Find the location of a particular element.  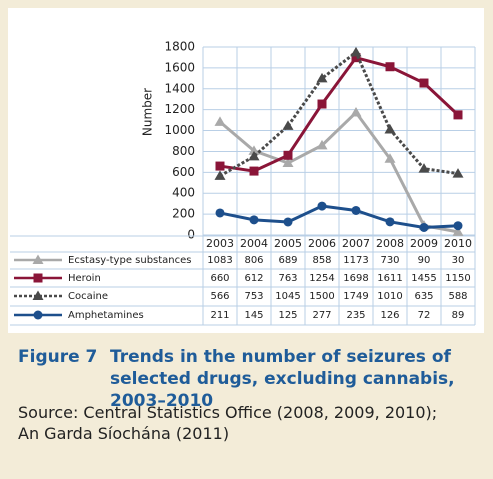

table-value: 145 is located at coordinates (253, 315).